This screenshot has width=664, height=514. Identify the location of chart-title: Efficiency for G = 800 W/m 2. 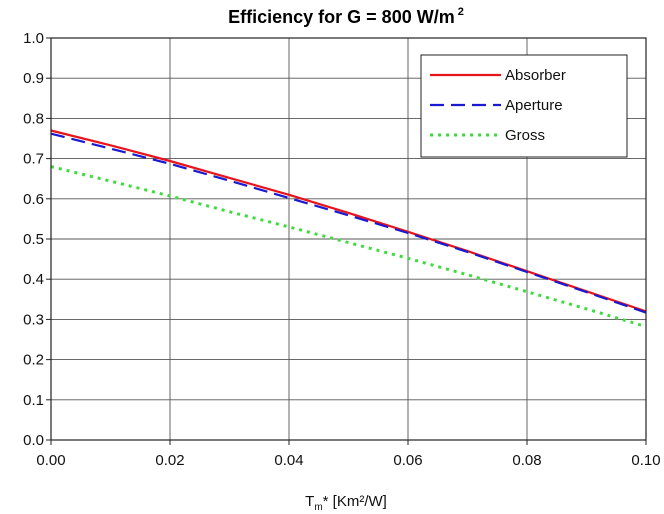
(346, 16).